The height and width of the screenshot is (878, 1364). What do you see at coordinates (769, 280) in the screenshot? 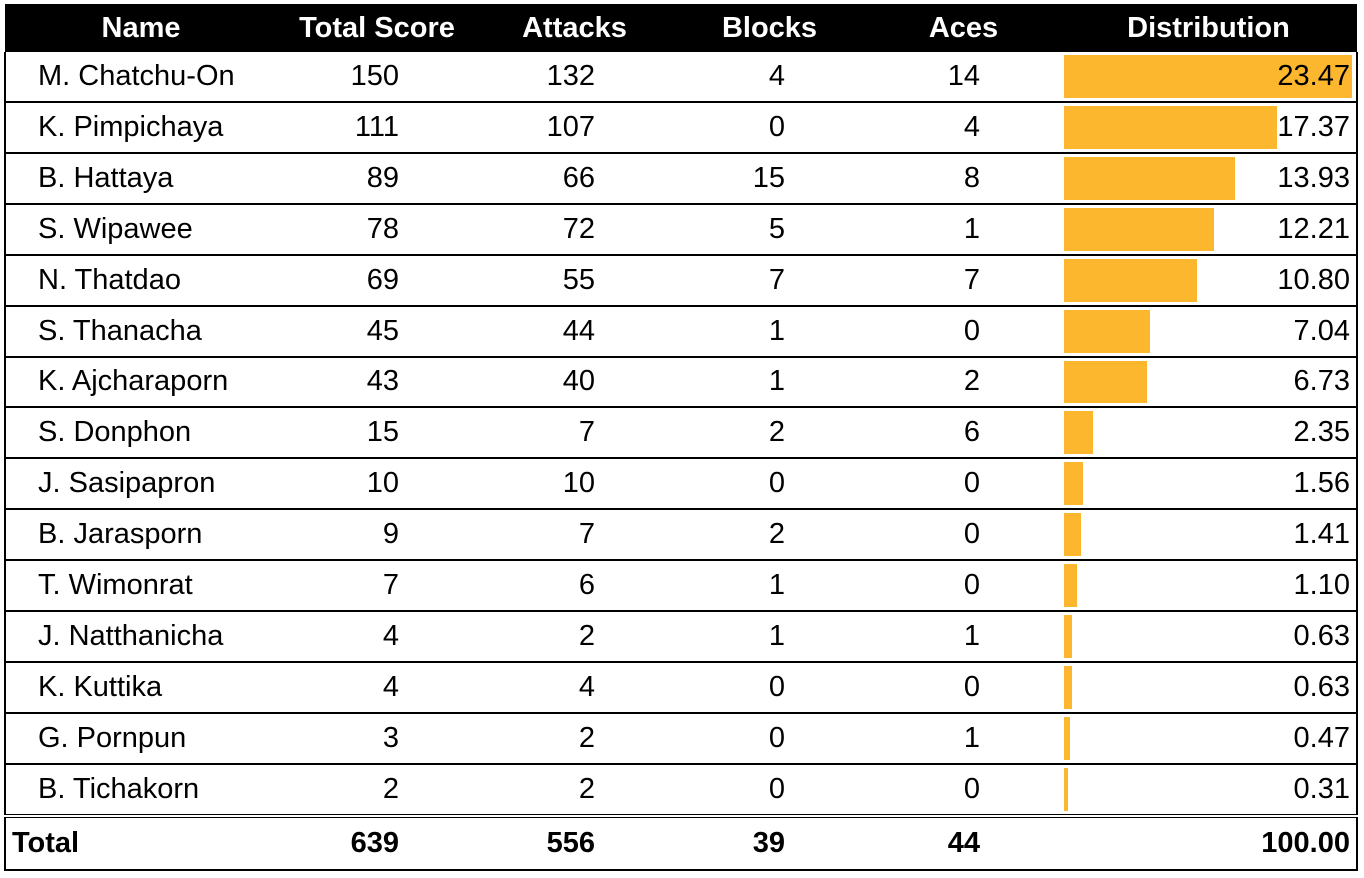
I see `blocks-cell: 7` at bounding box center [769, 280].